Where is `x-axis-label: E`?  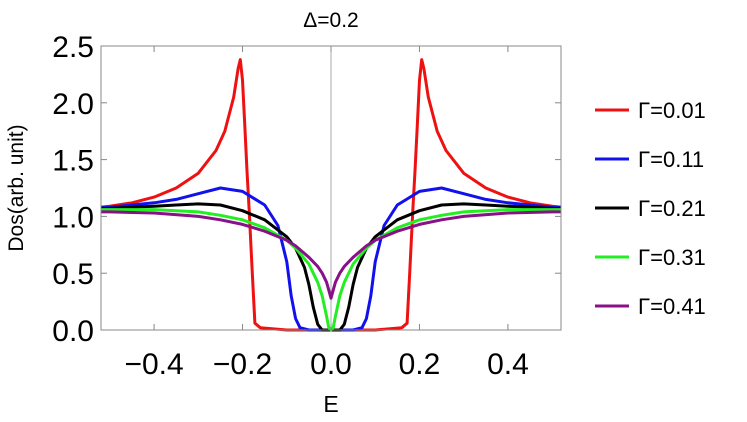 x-axis-label: E is located at coordinates (330, 404).